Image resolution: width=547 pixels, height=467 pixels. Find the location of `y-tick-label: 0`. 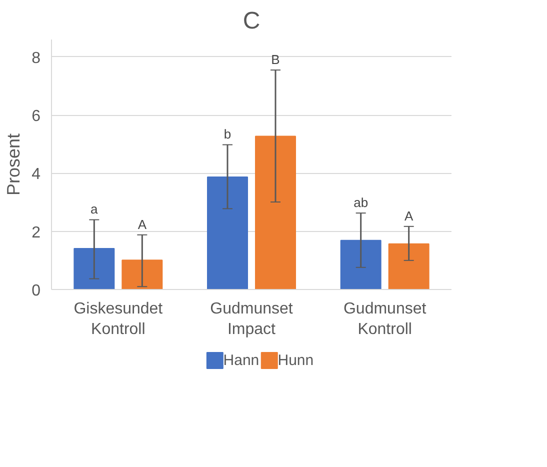

y-tick-label: 0 is located at coordinates (36, 291).